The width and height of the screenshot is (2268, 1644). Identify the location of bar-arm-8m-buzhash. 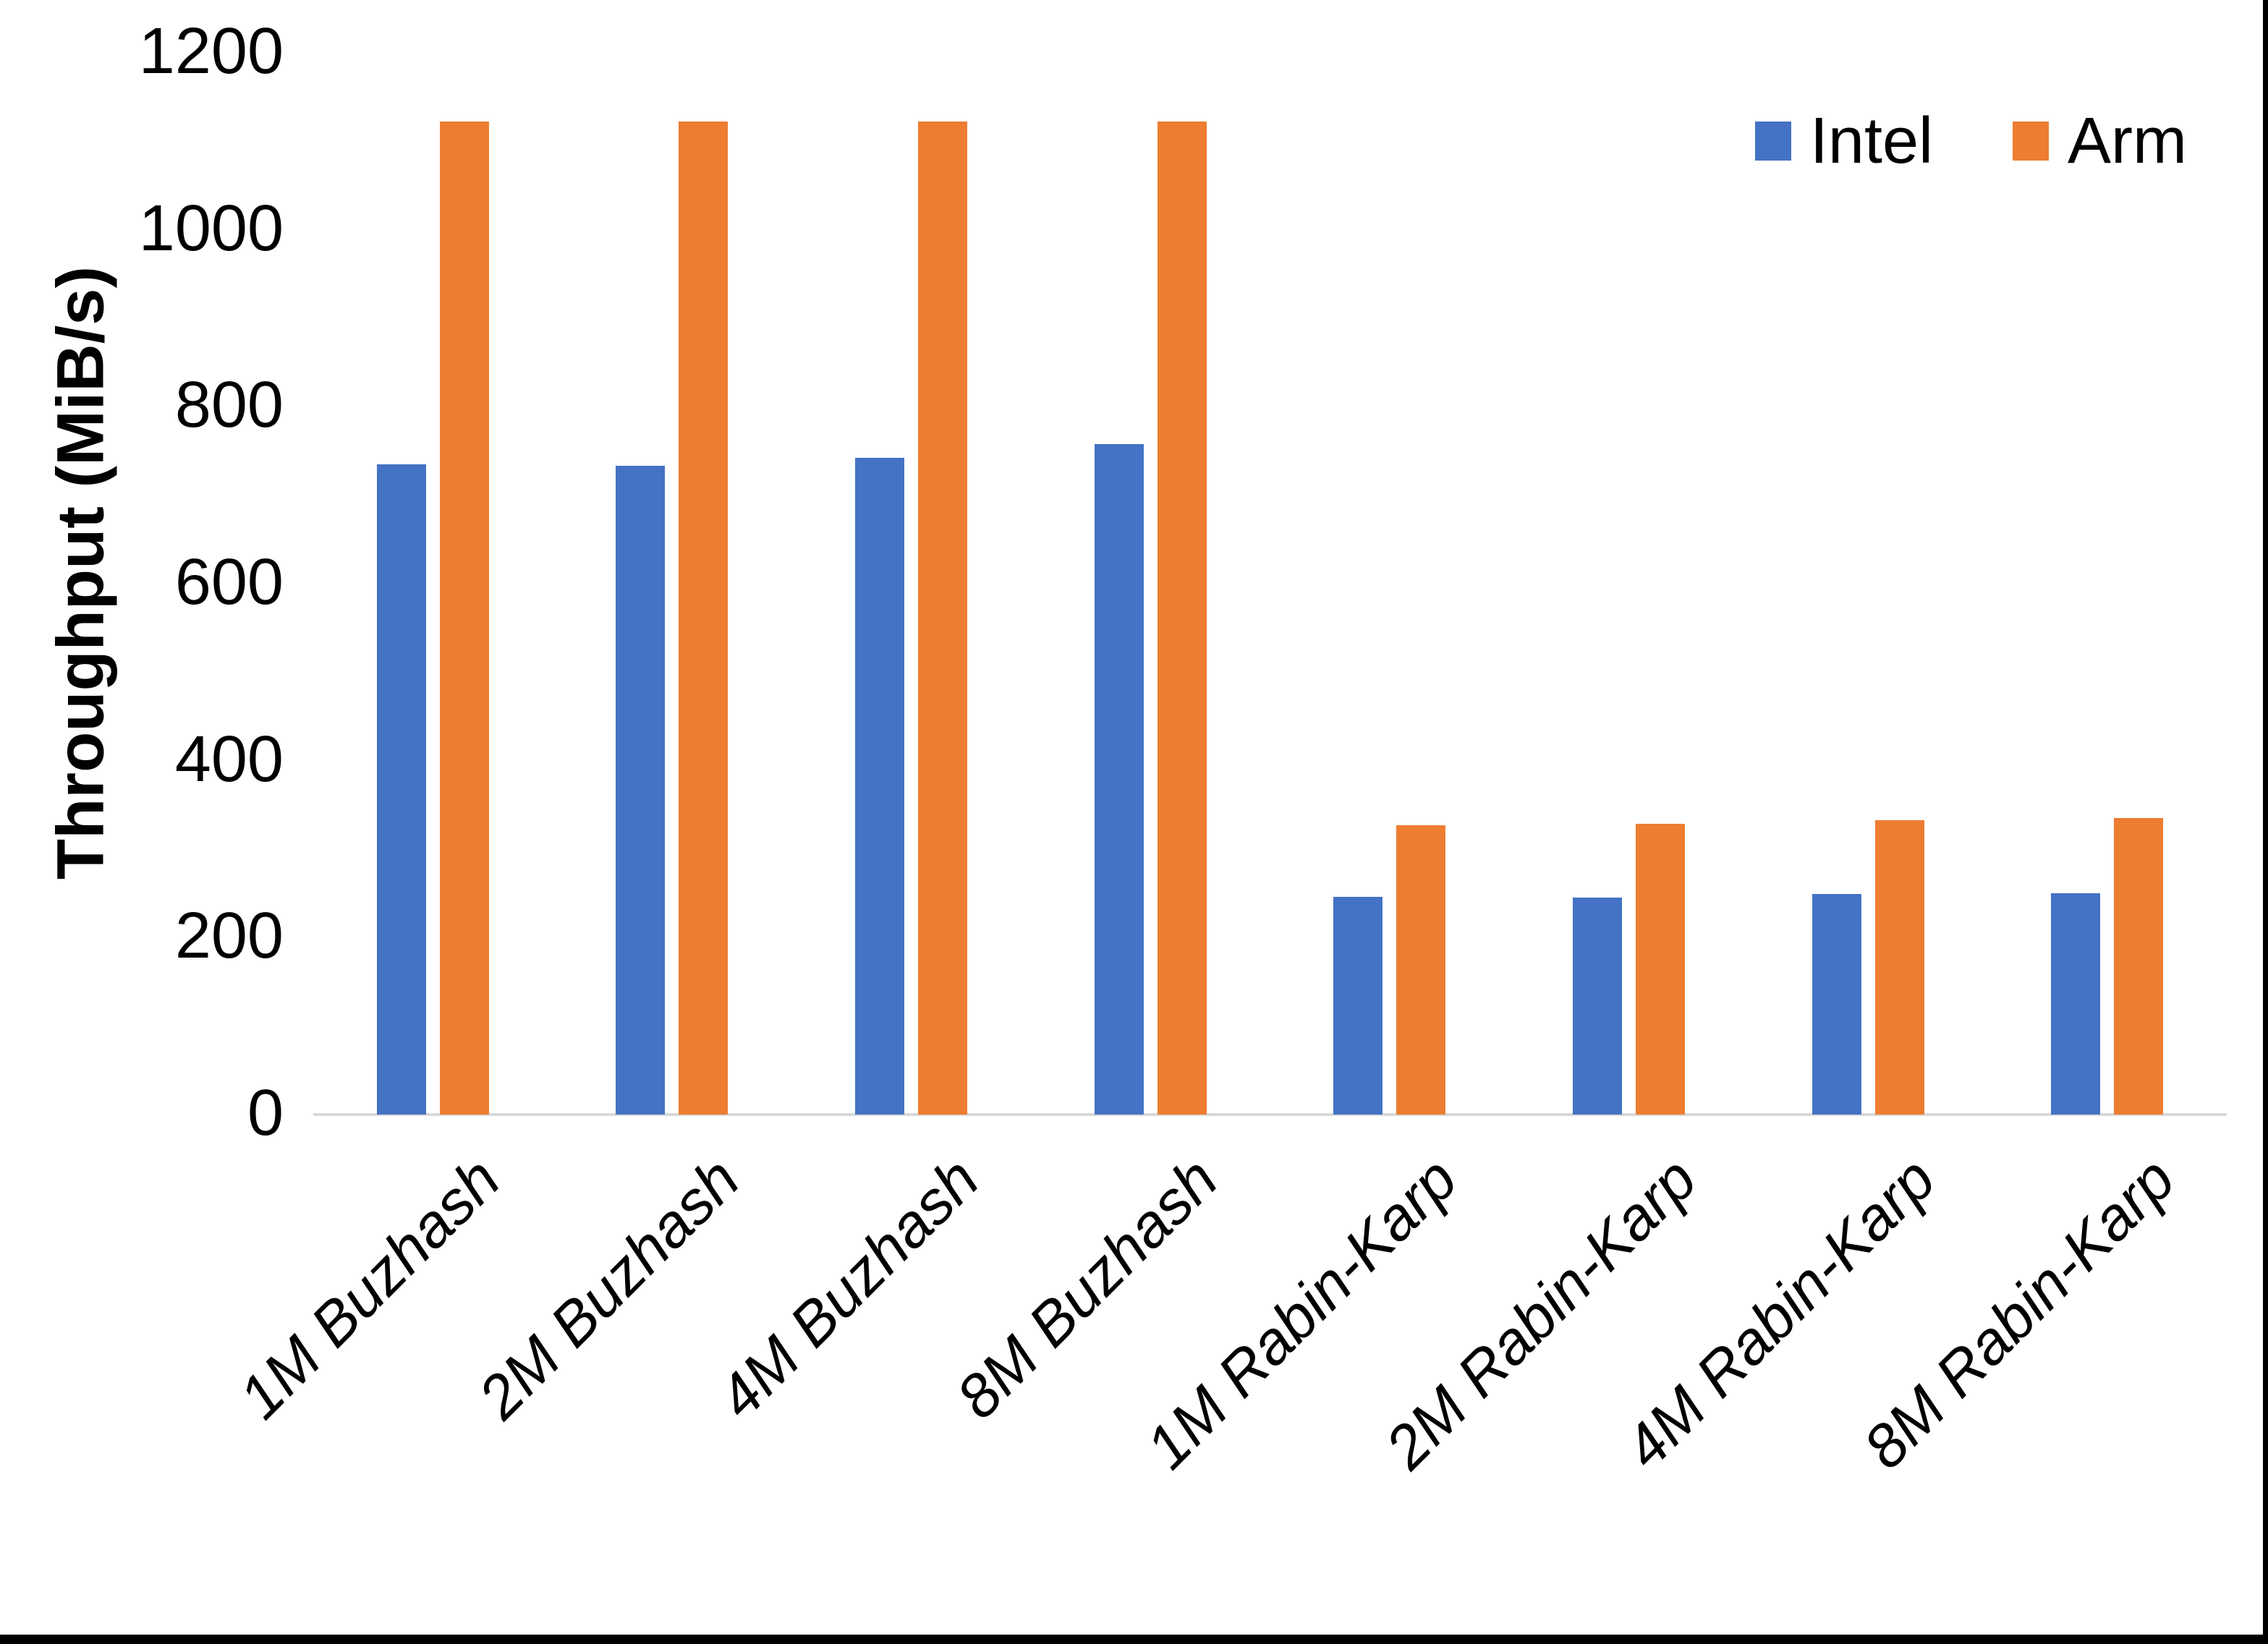
(1182, 618).